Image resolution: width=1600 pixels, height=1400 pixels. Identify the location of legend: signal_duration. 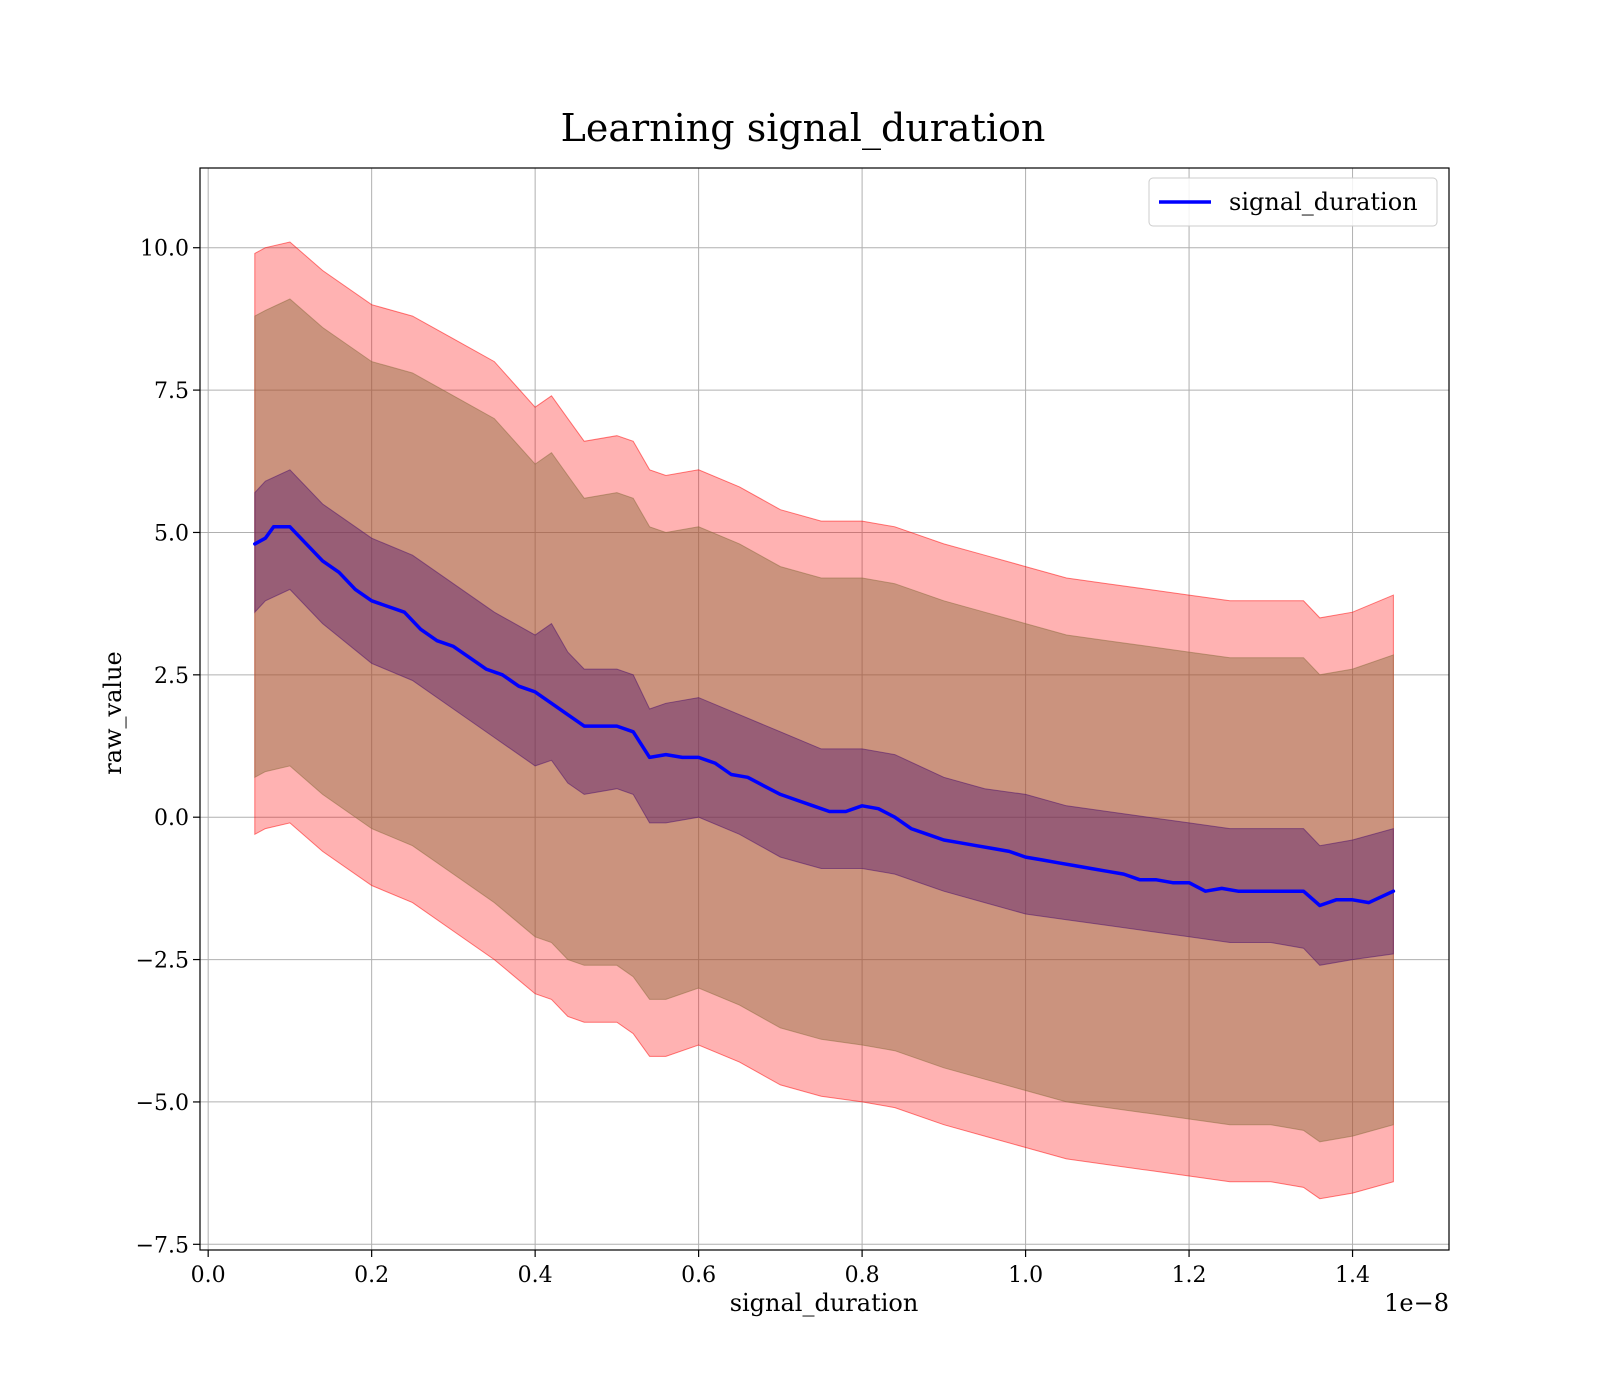
(1293, 202).